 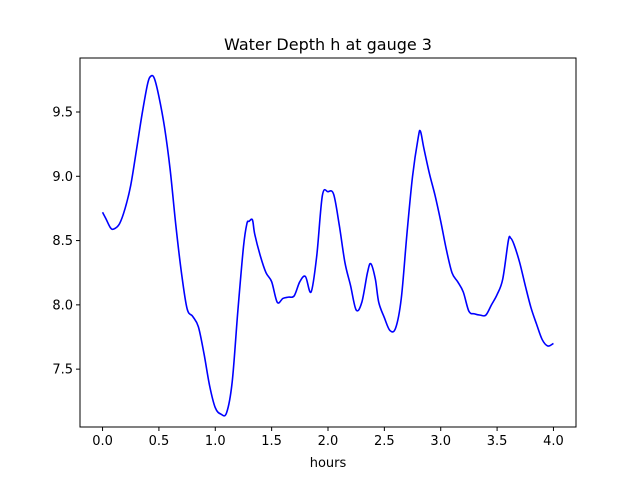 I want to click on y-tick-label: 9.0, so click(x=62, y=177).